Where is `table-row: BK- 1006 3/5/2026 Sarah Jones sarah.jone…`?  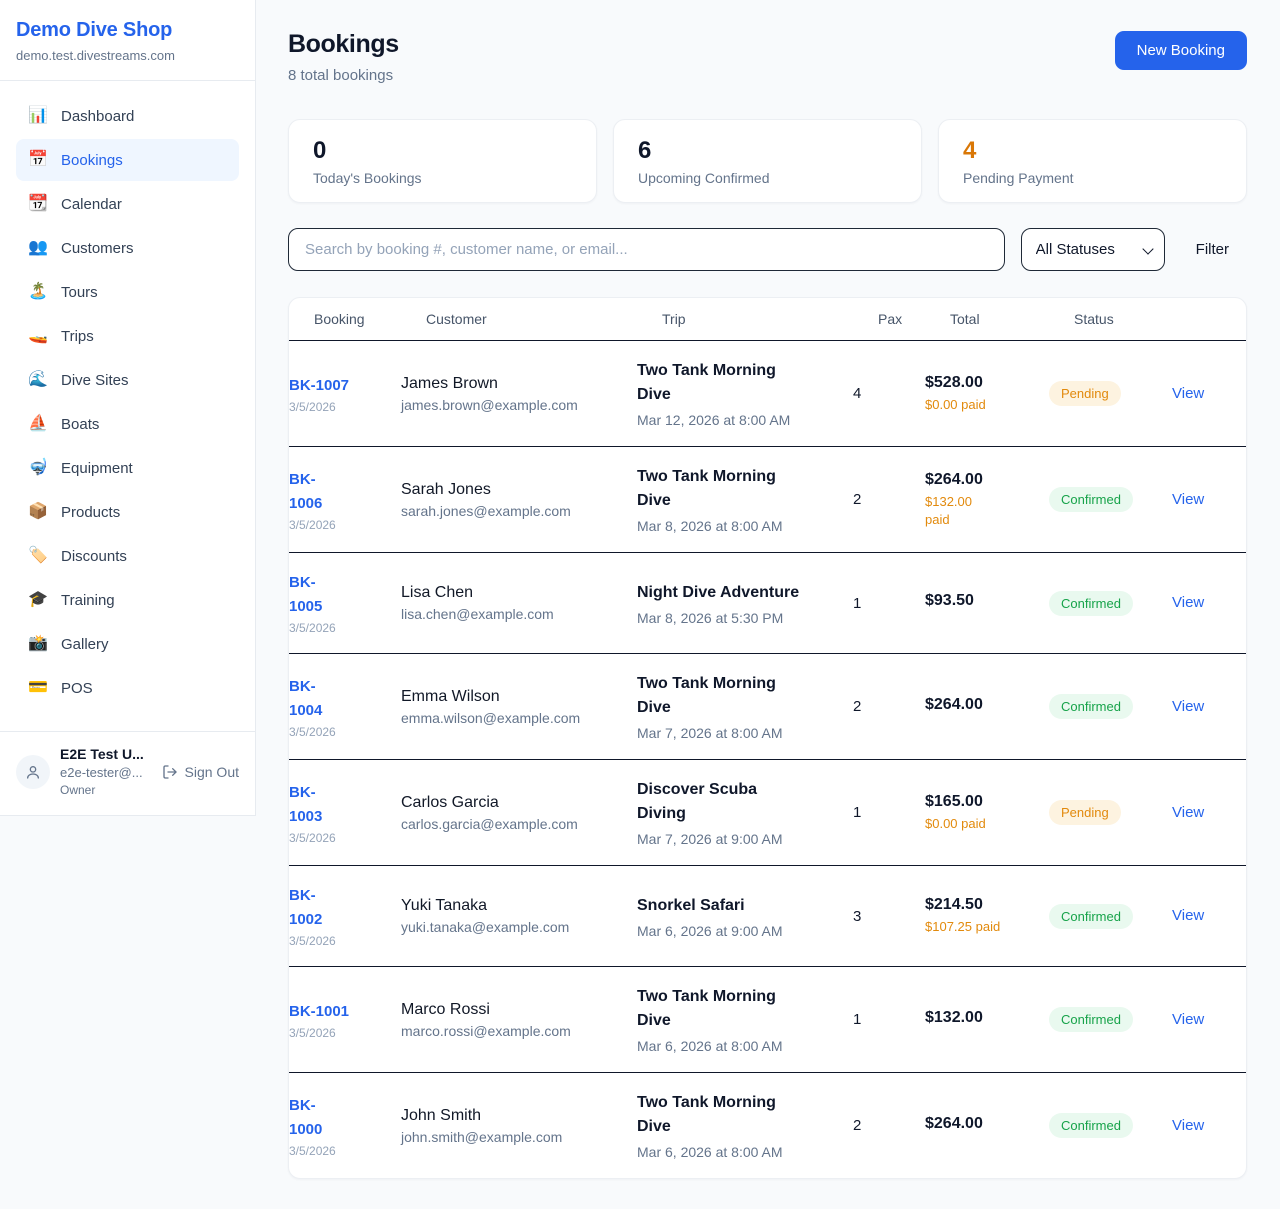 table-row: BK- 1006 3/5/2026 Sarah Jones sarah.jone… is located at coordinates (767, 500).